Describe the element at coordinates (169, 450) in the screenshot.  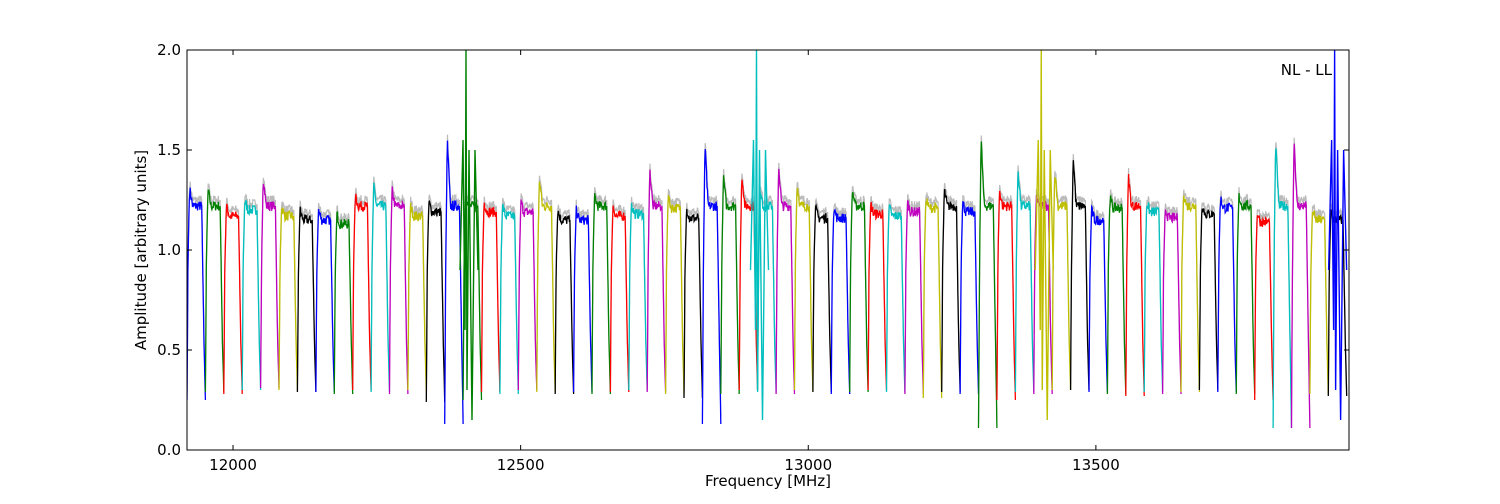
I see `y-tick-label: 0.0` at that location.